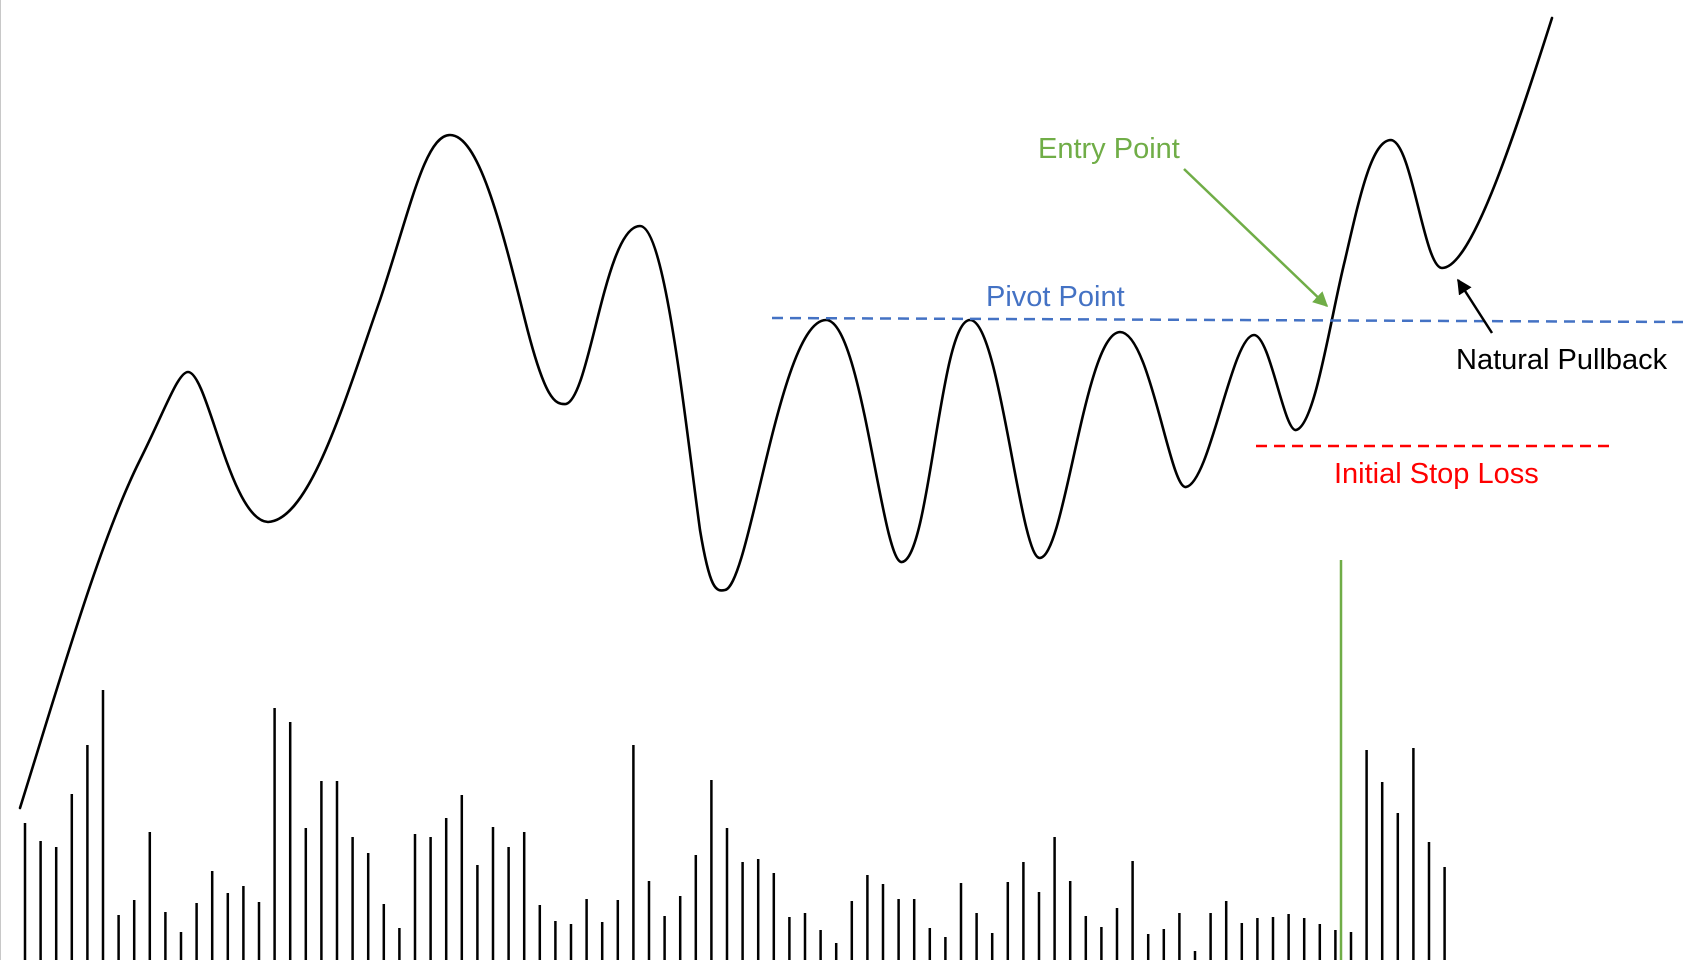 This screenshot has height=960, width=1684. What do you see at coordinates (1256, 238) in the screenshot?
I see `entry-arrow` at bounding box center [1256, 238].